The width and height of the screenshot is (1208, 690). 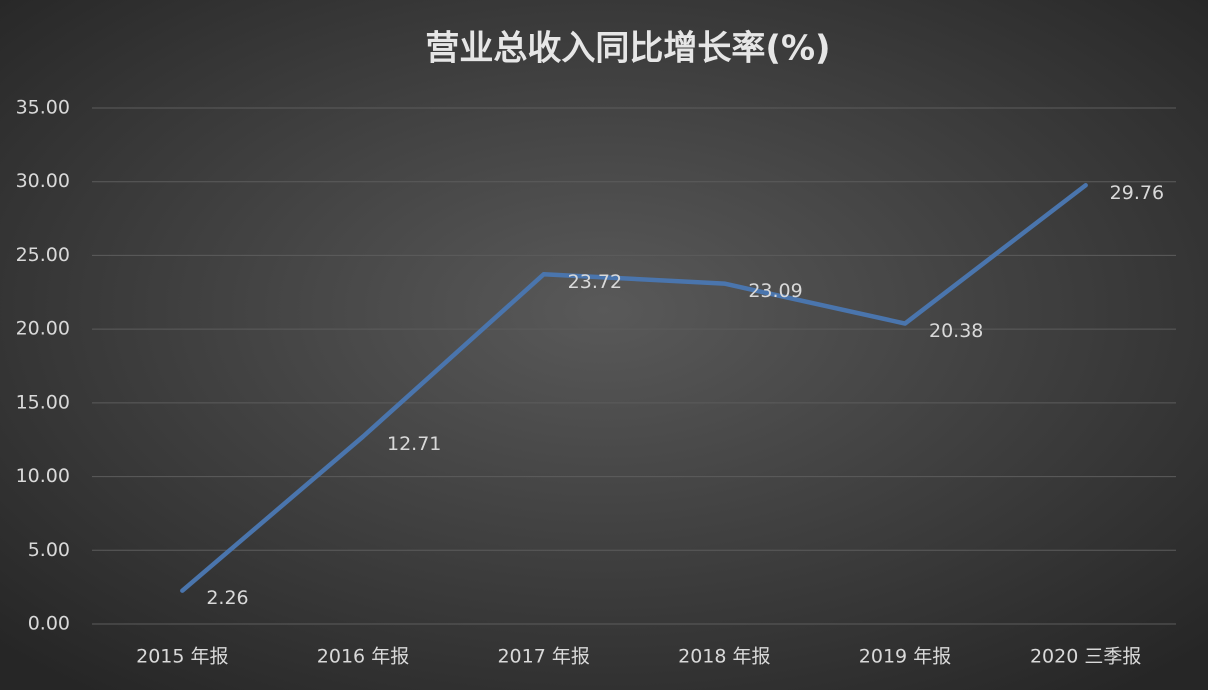 What do you see at coordinates (724, 657) in the screenshot?
I see `x-tick-label: 2018 年报` at bounding box center [724, 657].